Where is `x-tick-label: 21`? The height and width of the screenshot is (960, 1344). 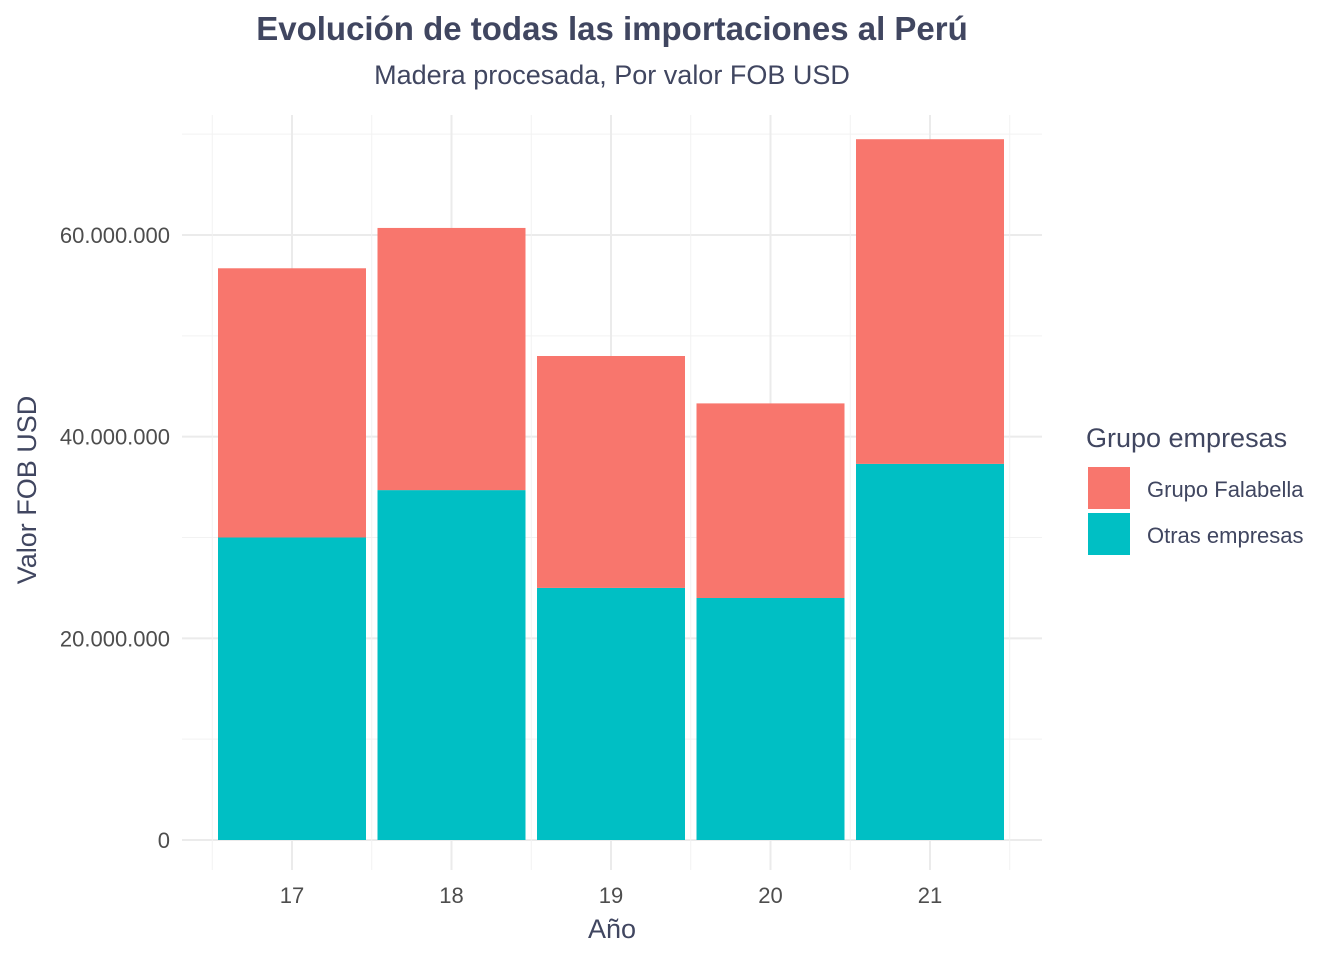 x-tick-label: 21 is located at coordinates (930, 895).